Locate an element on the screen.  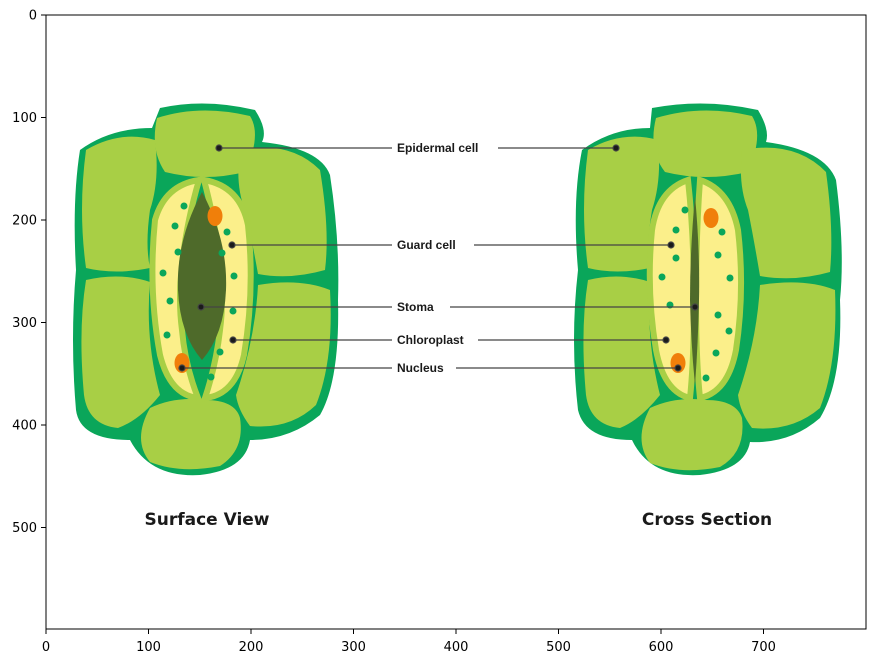
cross-epidermal-cell-bottom is located at coordinates (692, 435).